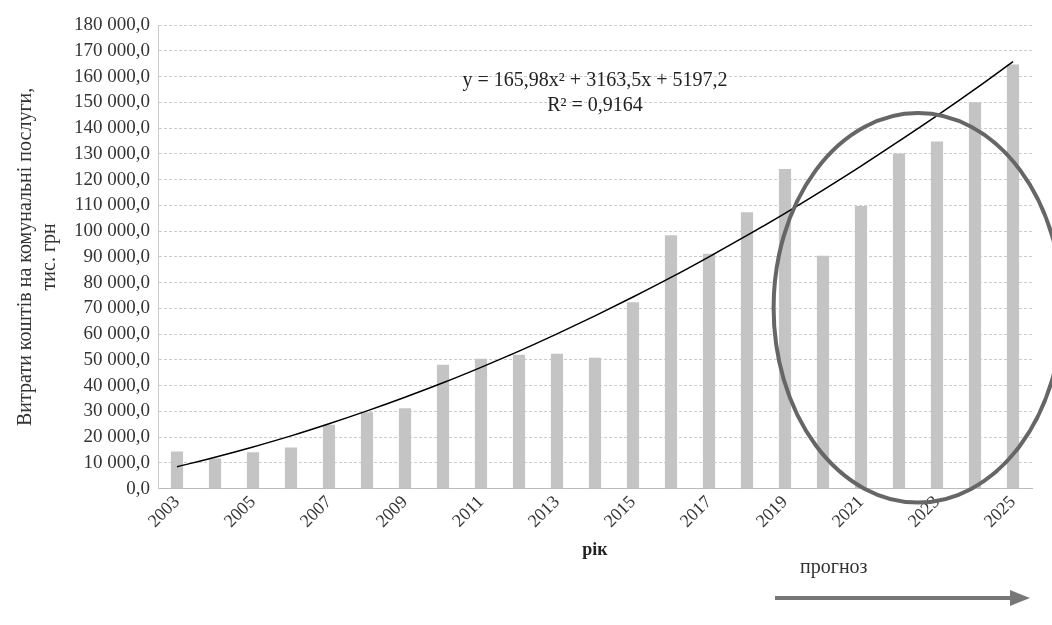 This screenshot has height=625, width=1052. Describe the element at coordinates (595, 104) in the screenshot. I see `annotation: R² = 0,9164` at that location.